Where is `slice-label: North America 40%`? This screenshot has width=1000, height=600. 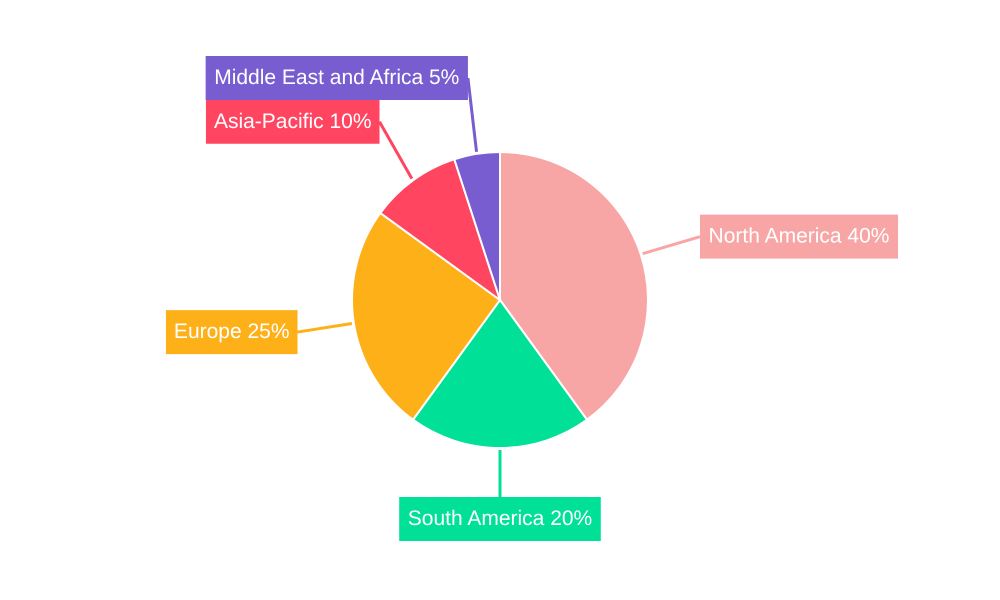 slice-label: North America 40% is located at coordinates (799, 236).